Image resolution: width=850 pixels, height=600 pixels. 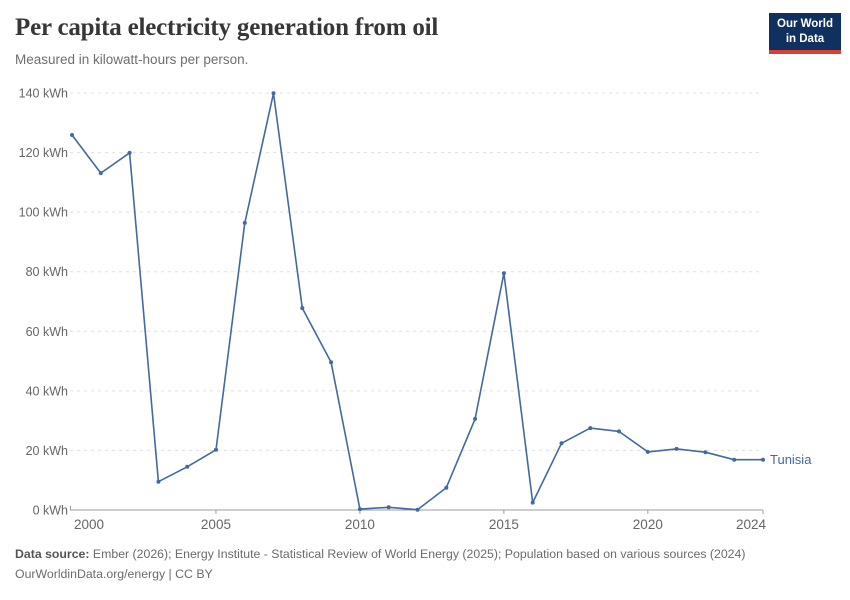 What do you see at coordinates (43, 153) in the screenshot?
I see `y-tick-label: 120 kWh` at bounding box center [43, 153].